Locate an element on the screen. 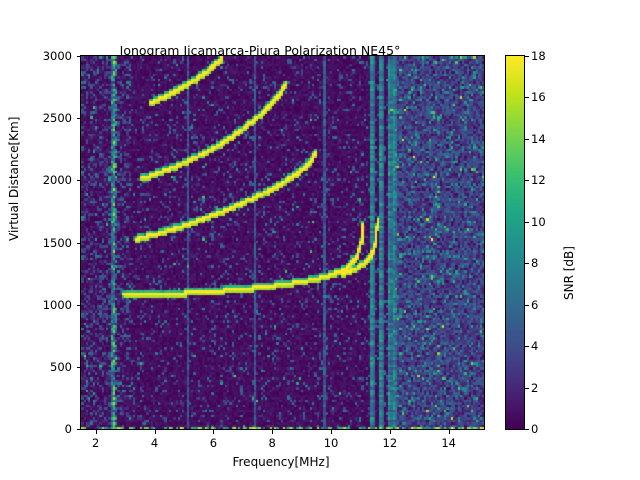  y-tick-label: 1500 is located at coordinates (57, 242).